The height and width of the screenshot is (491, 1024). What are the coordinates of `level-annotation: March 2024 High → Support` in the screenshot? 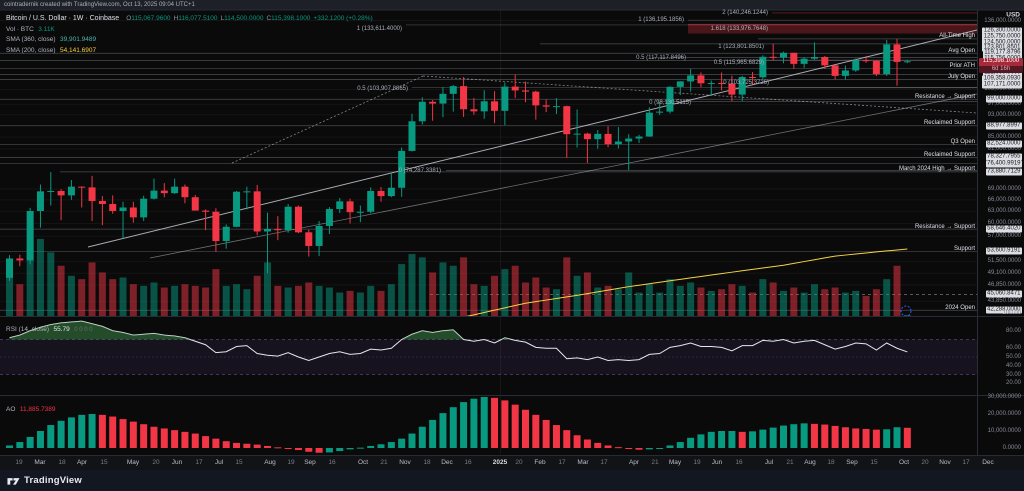 It's located at (936, 169).